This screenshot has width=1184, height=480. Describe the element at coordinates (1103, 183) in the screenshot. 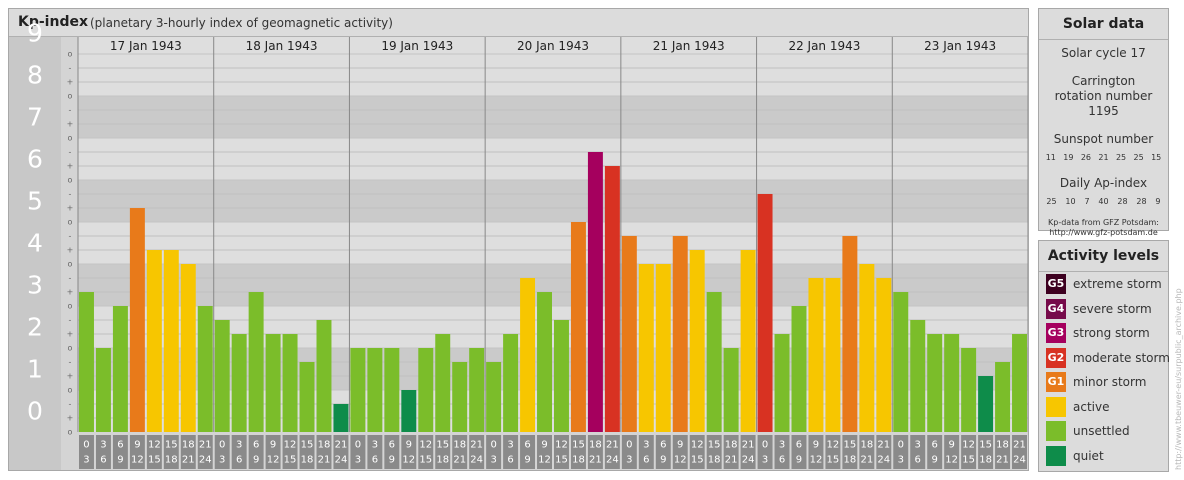

I see `ap-index-label: Daily Ap-index` at that location.